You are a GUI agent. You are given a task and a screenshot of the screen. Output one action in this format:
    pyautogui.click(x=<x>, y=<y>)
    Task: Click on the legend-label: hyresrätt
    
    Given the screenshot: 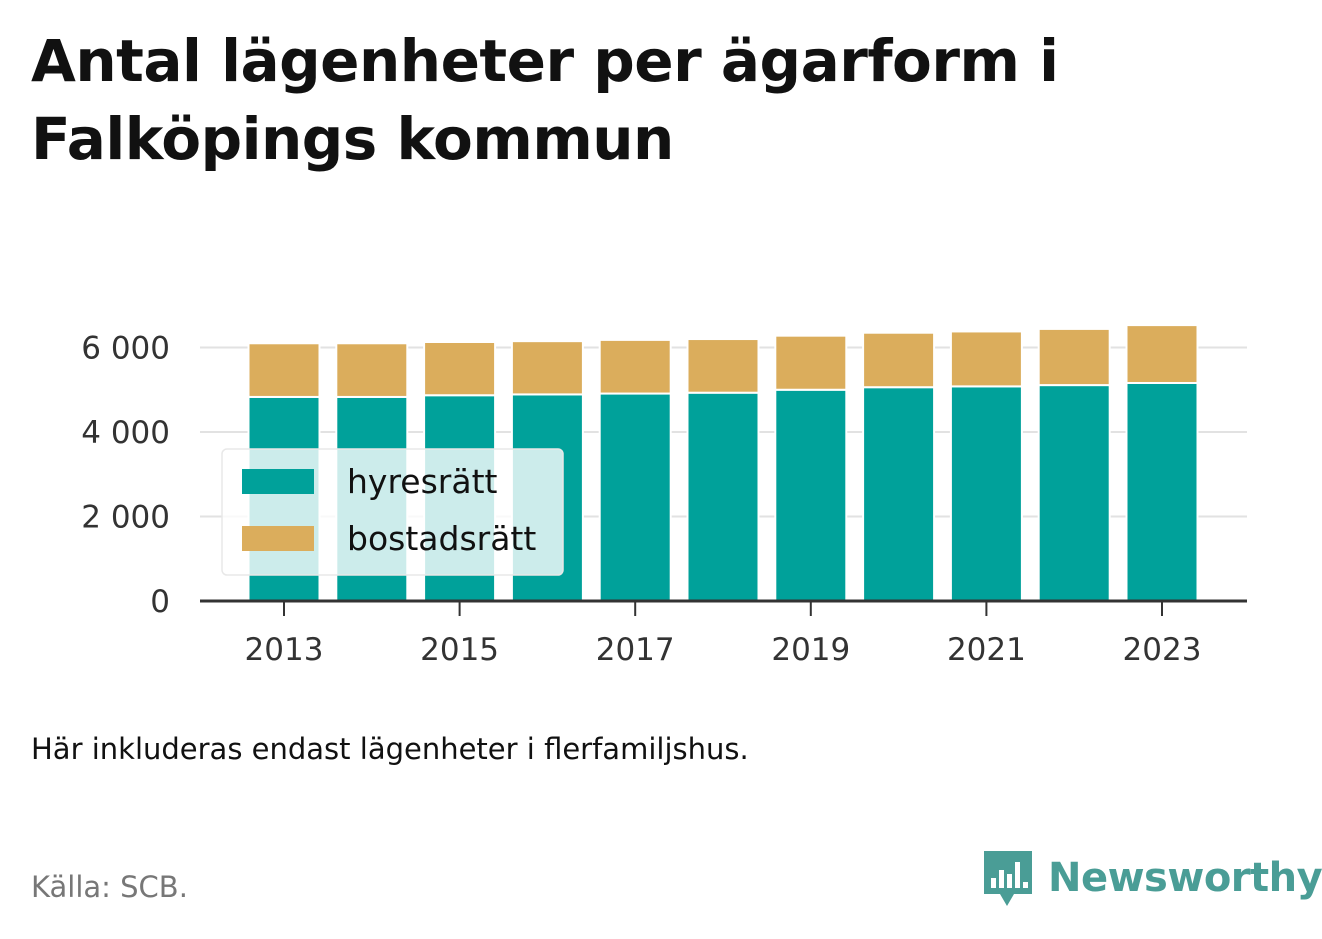 What is the action you would take?
    pyautogui.click(x=422, y=481)
    